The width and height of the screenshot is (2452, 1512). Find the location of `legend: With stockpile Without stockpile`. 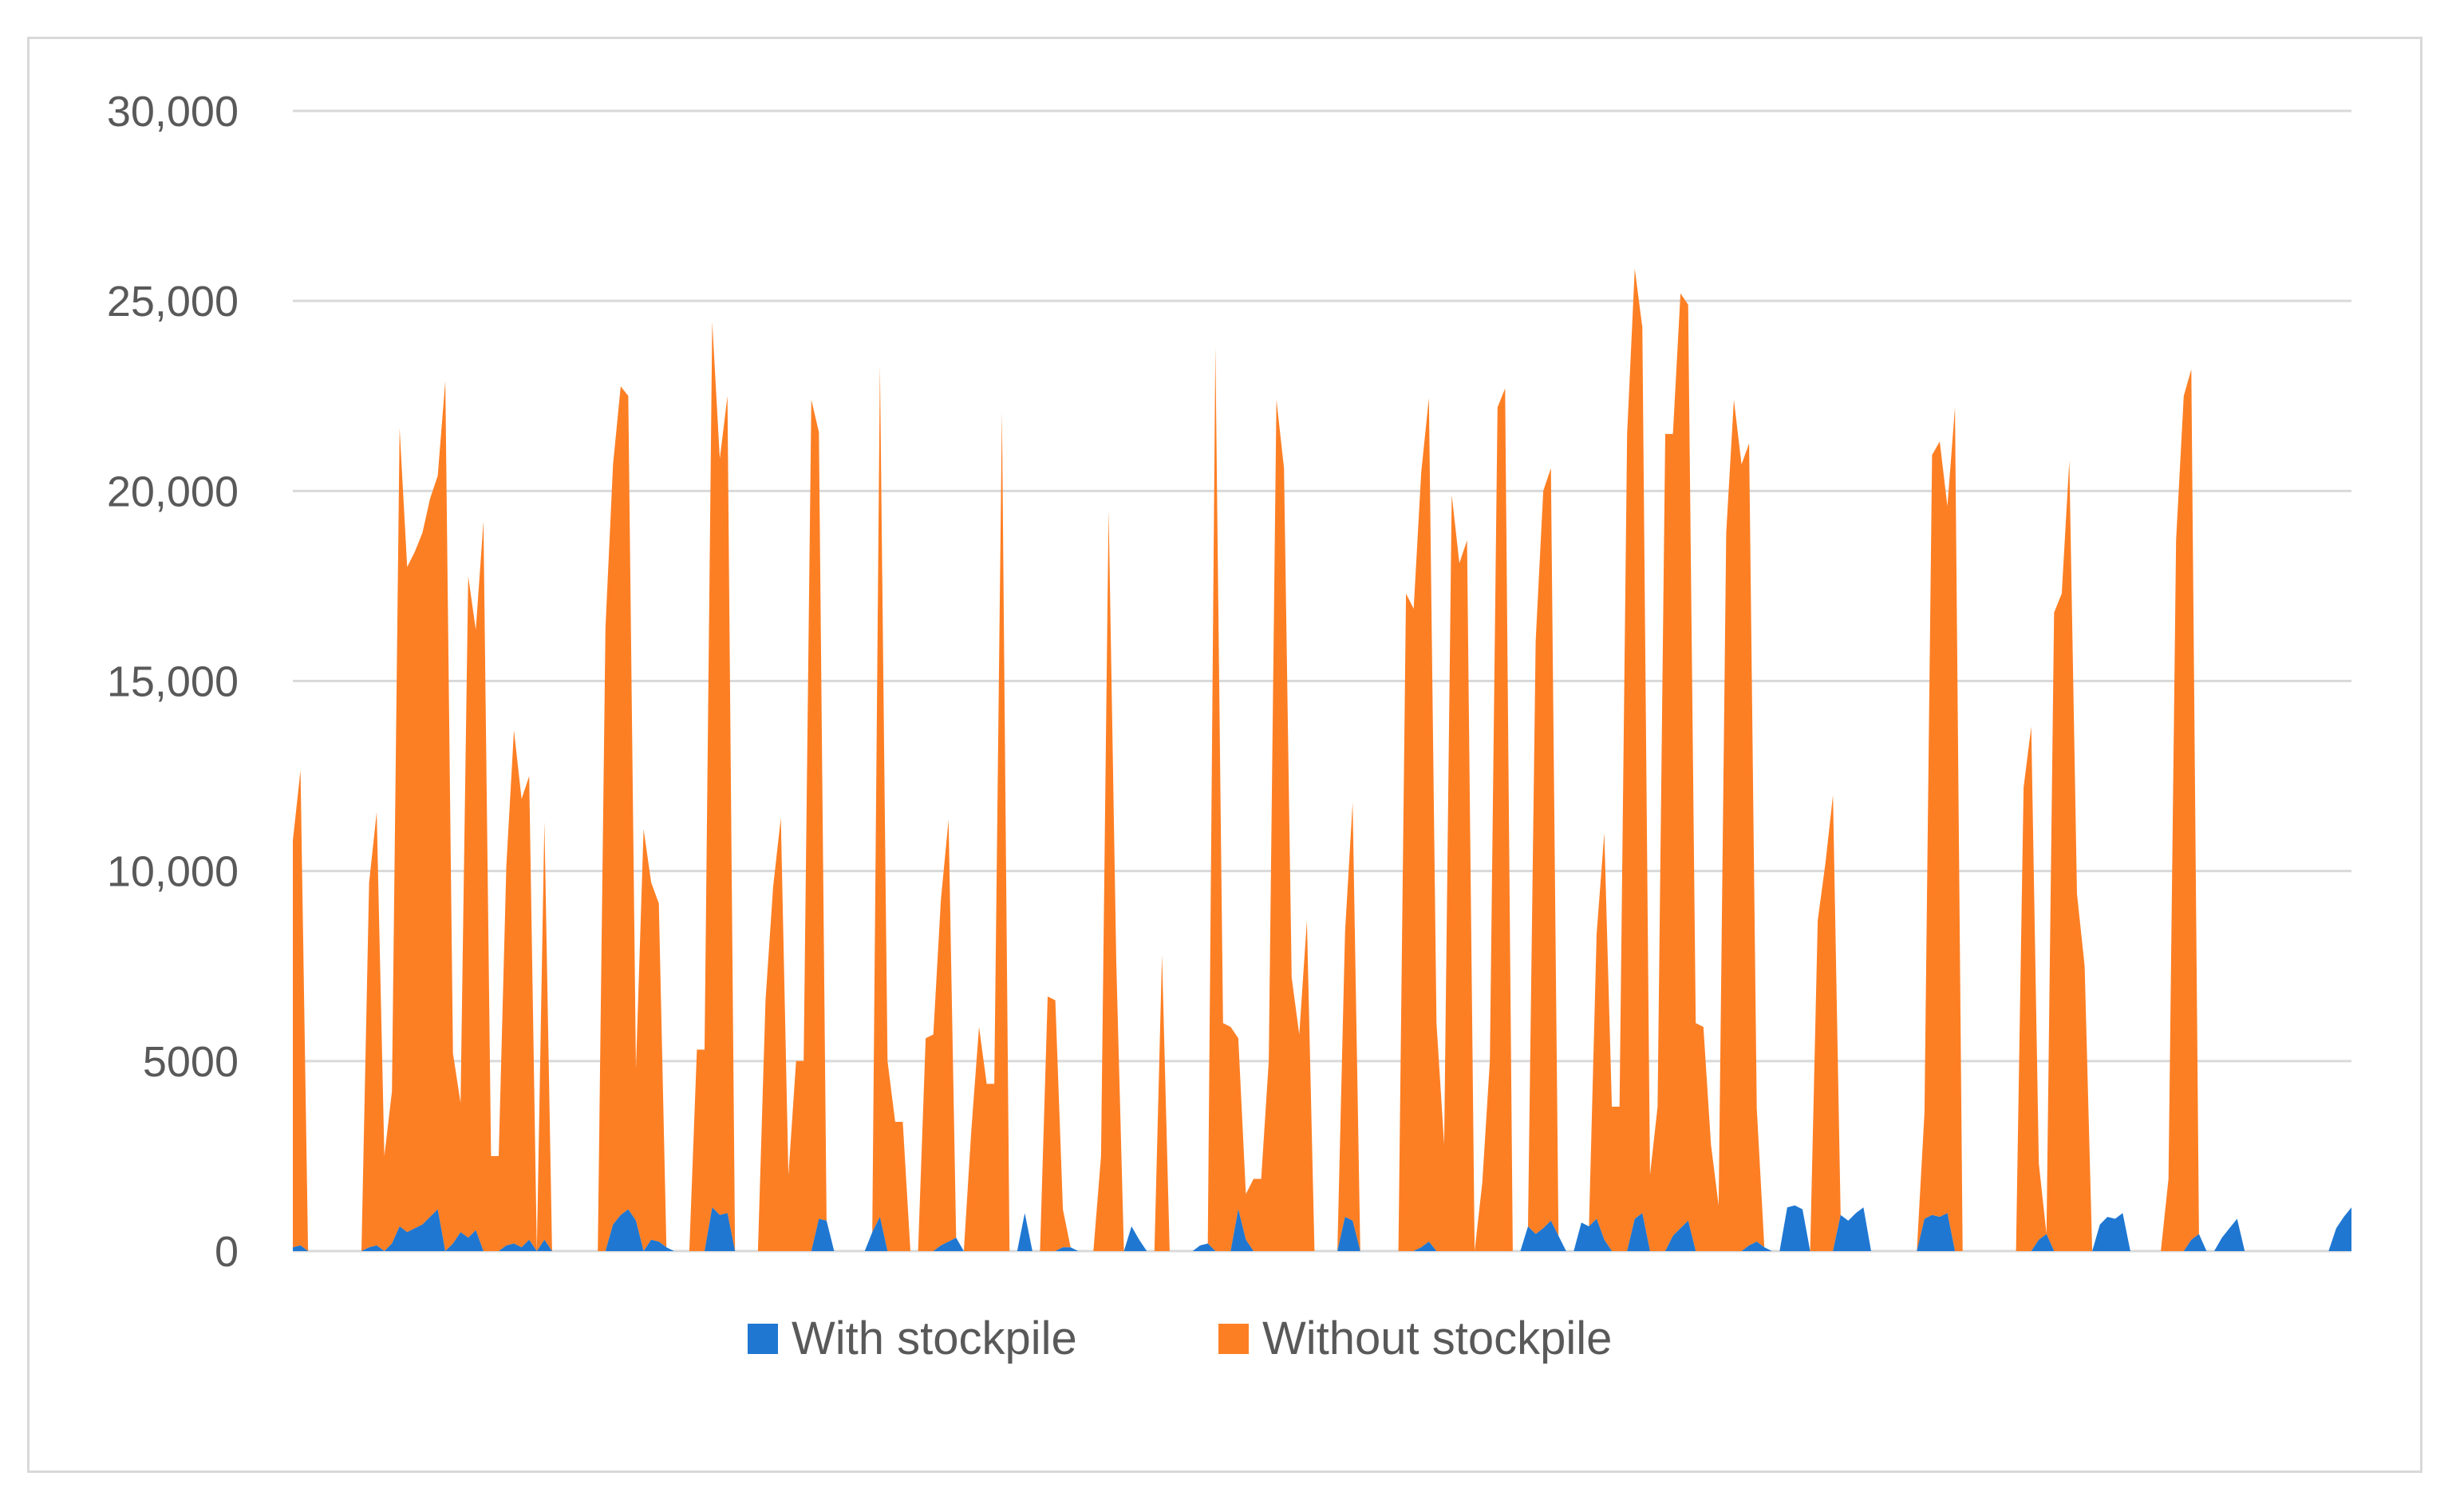

legend: With stockpile Without stockpile is located at coordinates (1180, 1339).